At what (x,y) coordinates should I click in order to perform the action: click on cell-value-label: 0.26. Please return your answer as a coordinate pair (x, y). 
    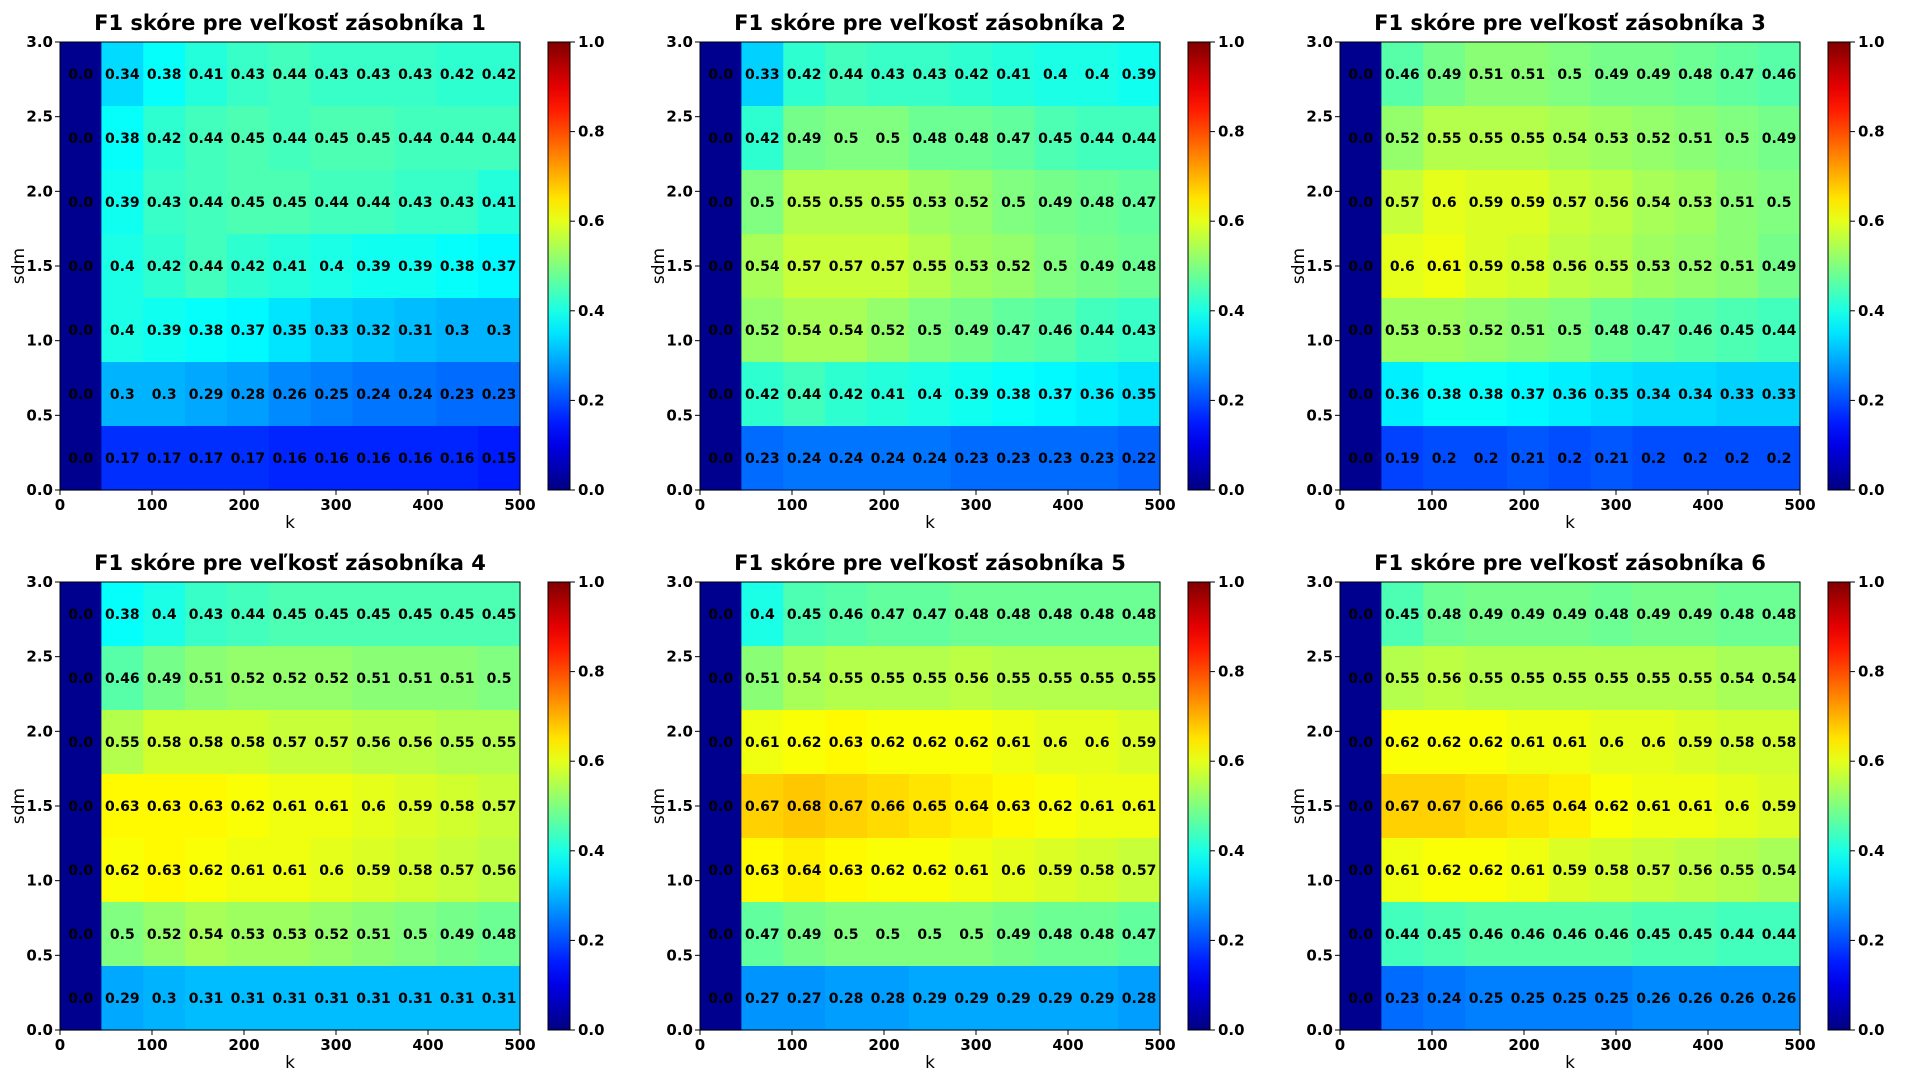
    Looking at the image, I should click on (1695, 999).